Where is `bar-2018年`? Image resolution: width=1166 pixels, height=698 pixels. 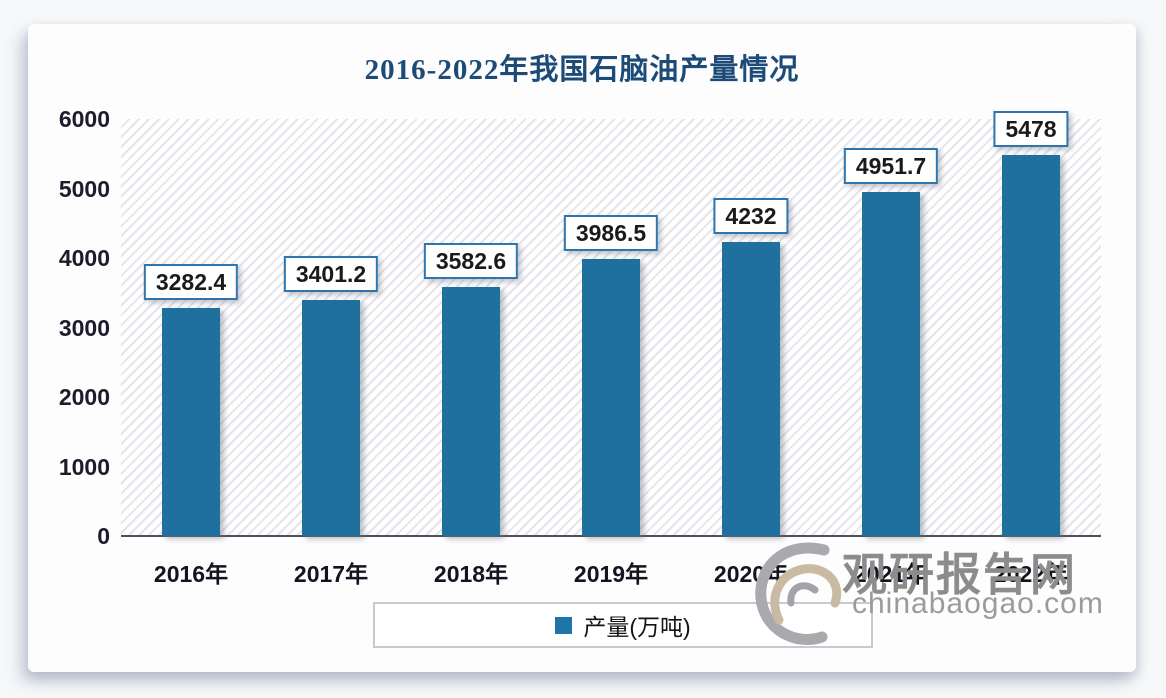 bar-2018年 is located at coordinates (471, 411).